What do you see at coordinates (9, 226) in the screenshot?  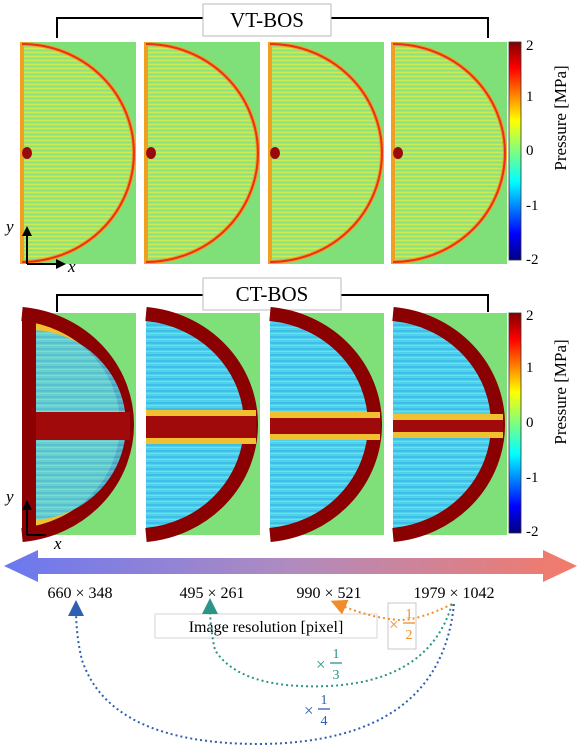 I see `vt-y-axis-label: y` at bounding box center [9, 226].